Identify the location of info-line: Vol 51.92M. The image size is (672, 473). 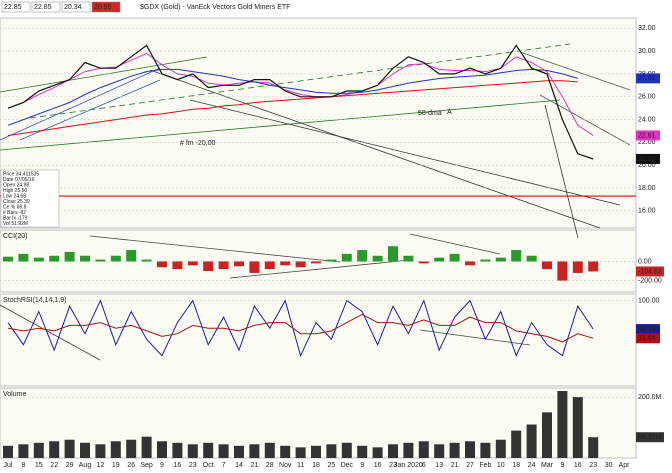
(15, 224).